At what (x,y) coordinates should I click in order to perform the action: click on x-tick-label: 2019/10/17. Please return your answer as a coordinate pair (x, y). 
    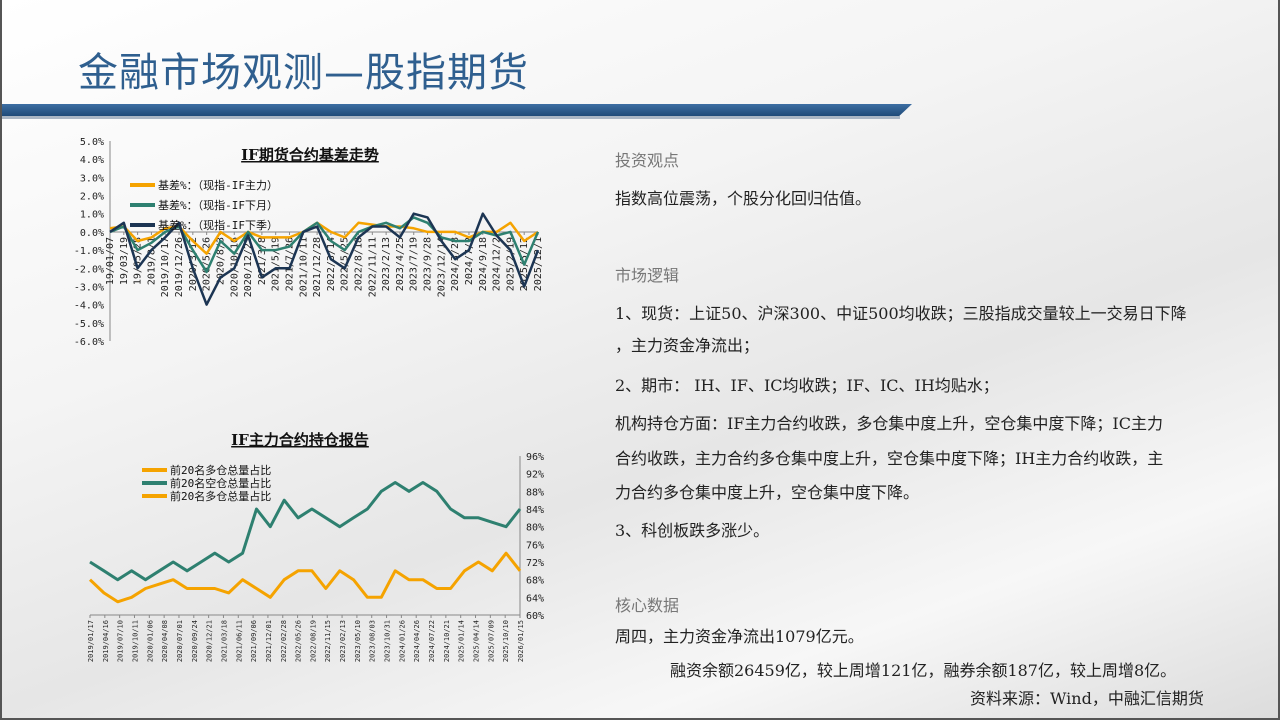
    Looking at the image, I should click on (165, 267).